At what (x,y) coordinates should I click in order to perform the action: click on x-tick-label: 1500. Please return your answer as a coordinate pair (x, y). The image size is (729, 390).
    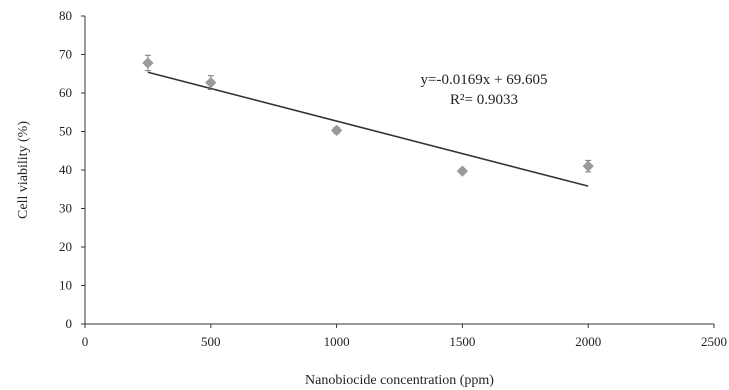
    Looking at the image, I should click on (462, 341).